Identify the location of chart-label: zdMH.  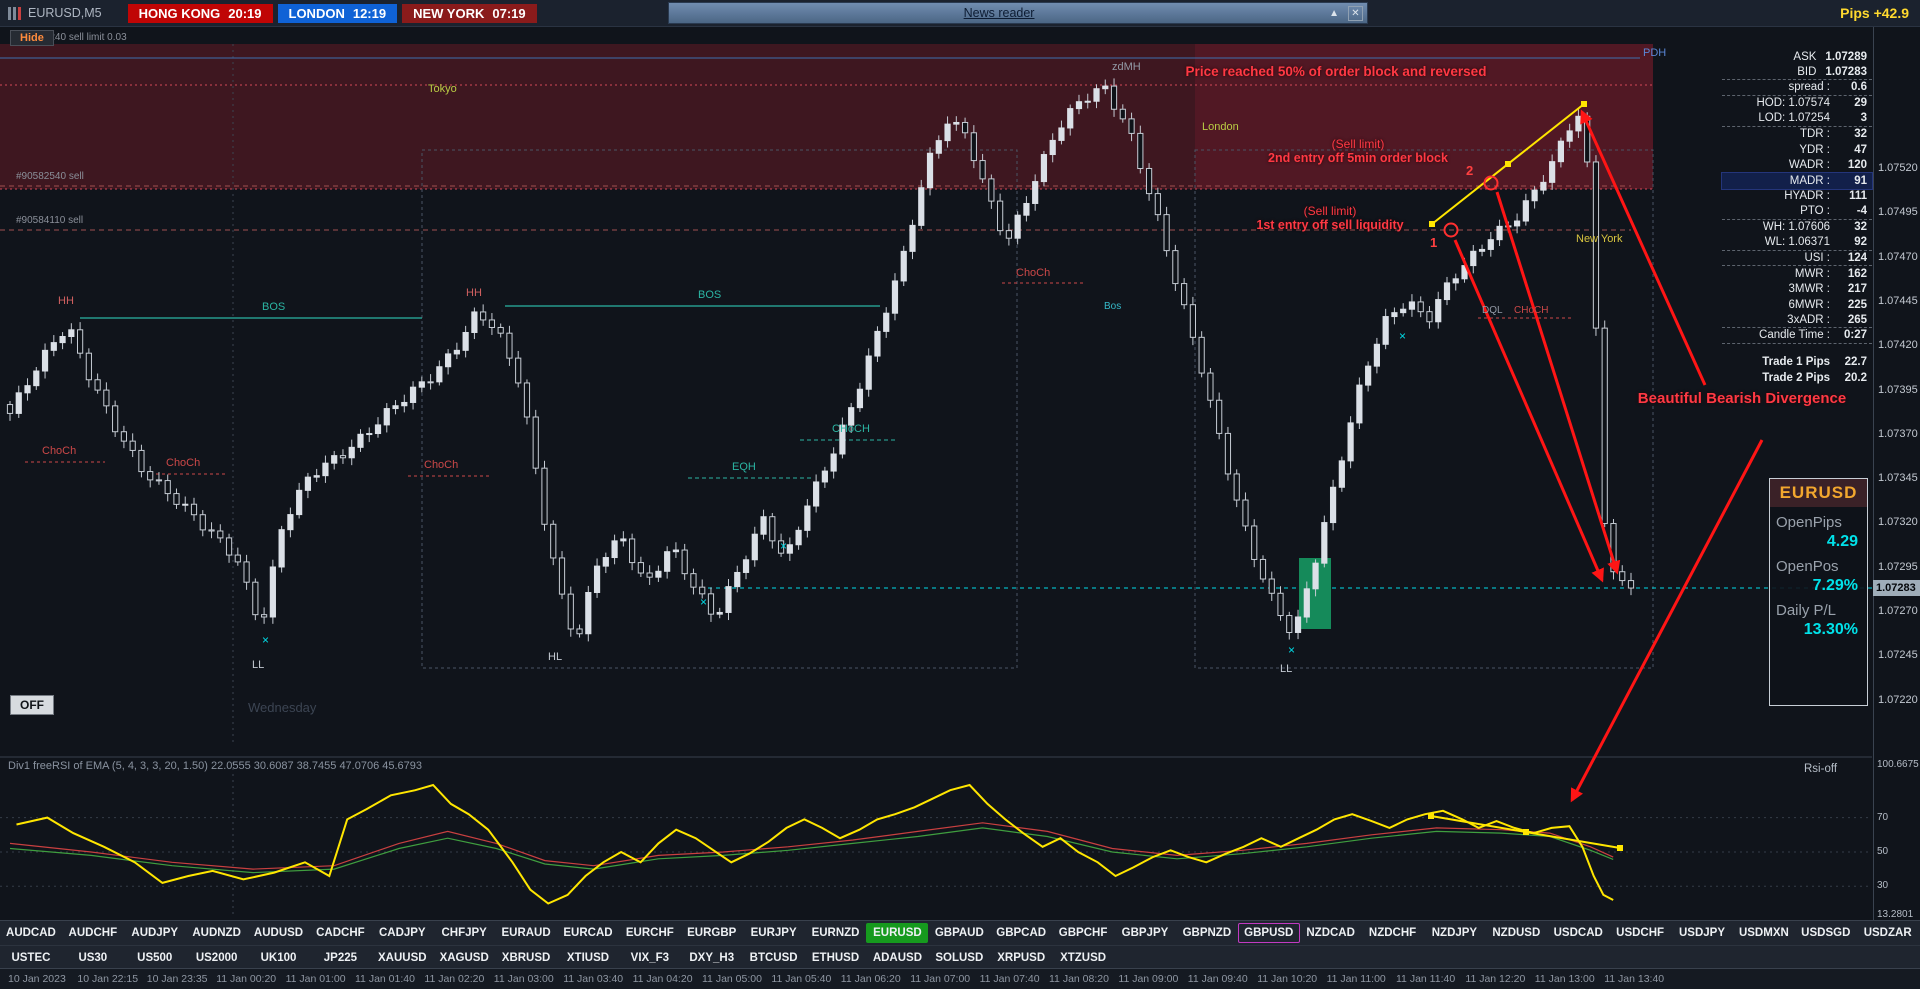
(1126, 67).